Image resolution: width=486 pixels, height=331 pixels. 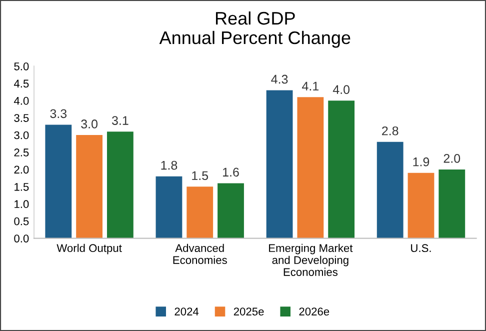 What do you see at coordinates (452, 158) in the screenshot?
I see `data-label: 2.0` at bounding box center [452, 158].